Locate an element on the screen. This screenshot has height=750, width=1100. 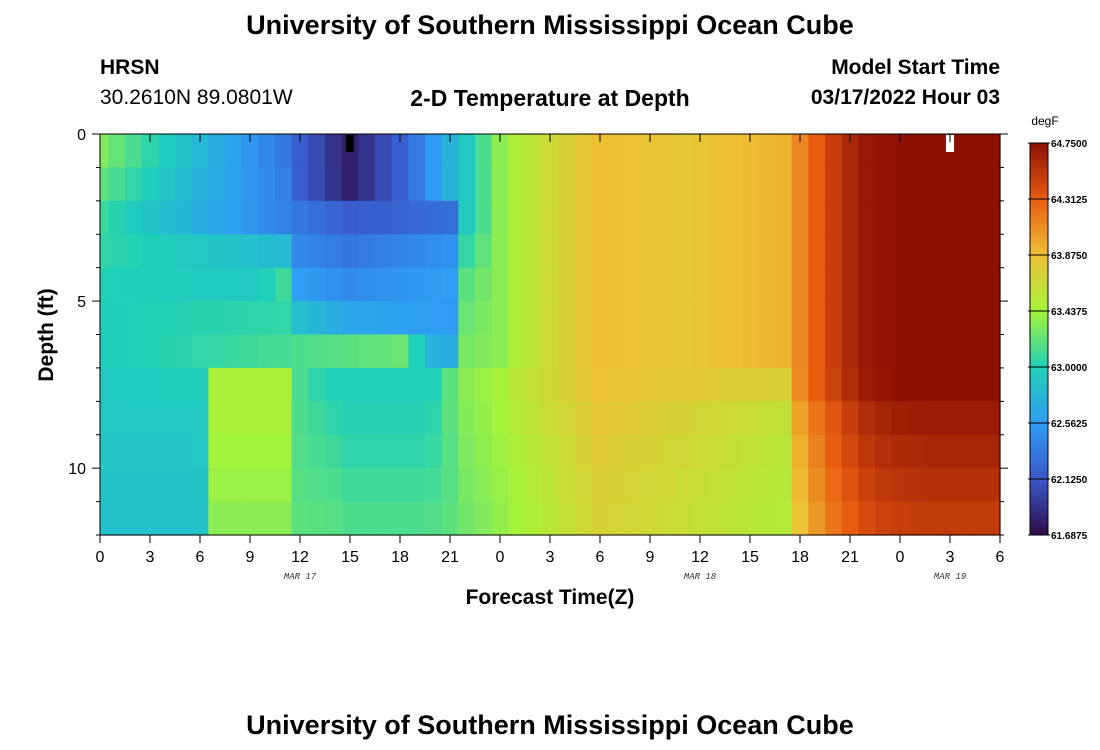
time-marker is located at coordinates (950, 143).